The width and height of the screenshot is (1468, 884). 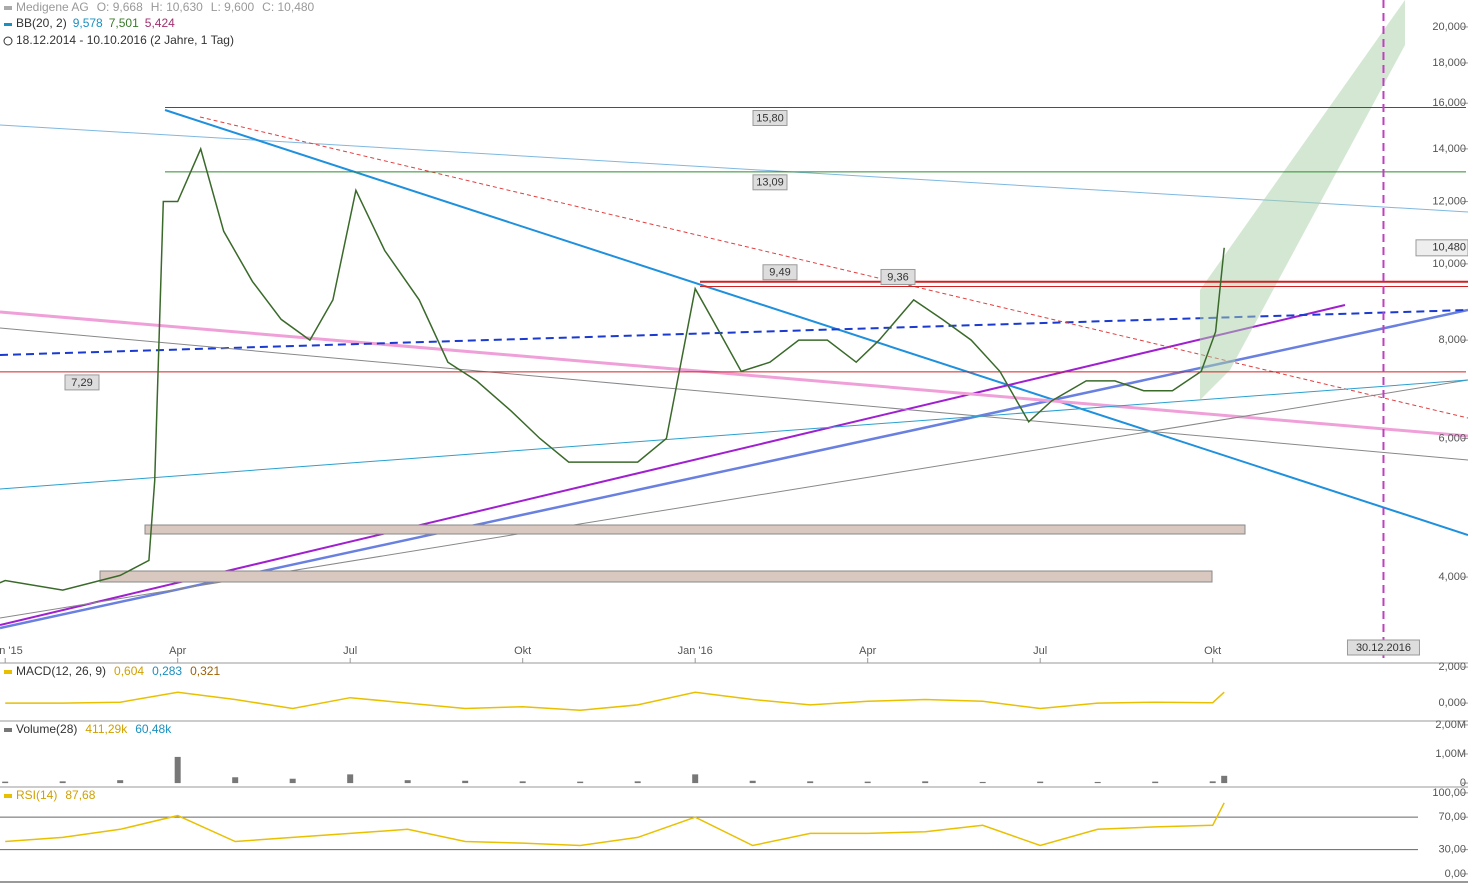 I want to click on panel-title: Volume(28), so click(x=46, y=729).